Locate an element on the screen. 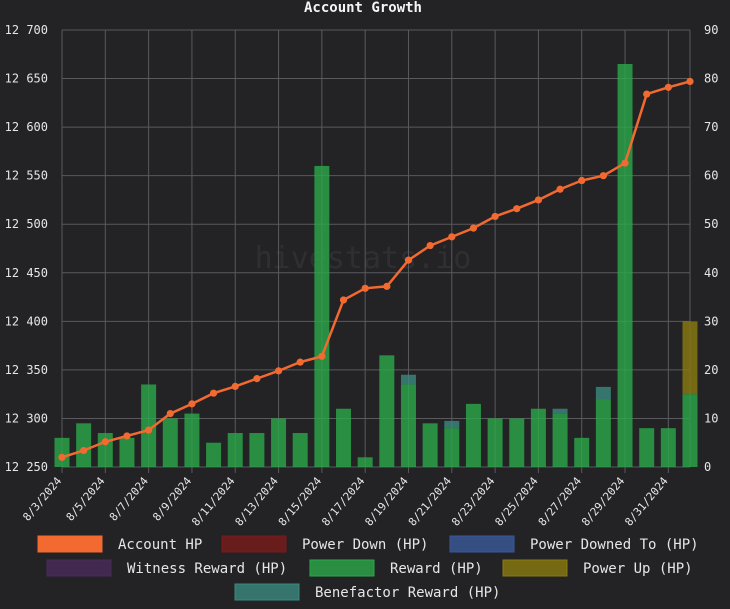  x-tick-label: 8/21/2024 is located at coordinates (430, 501).